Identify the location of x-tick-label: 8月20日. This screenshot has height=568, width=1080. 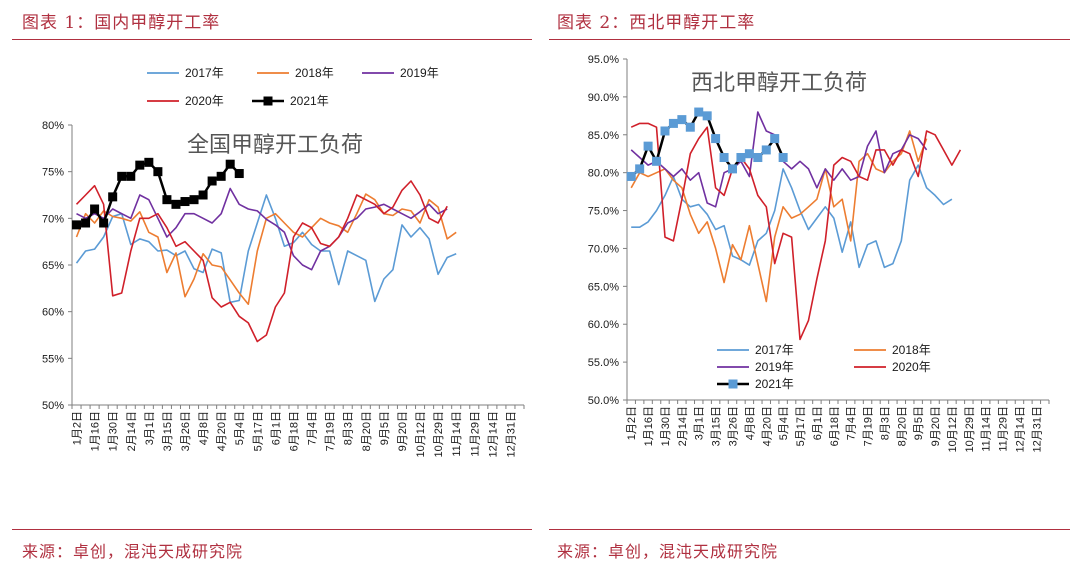
(902, 426).